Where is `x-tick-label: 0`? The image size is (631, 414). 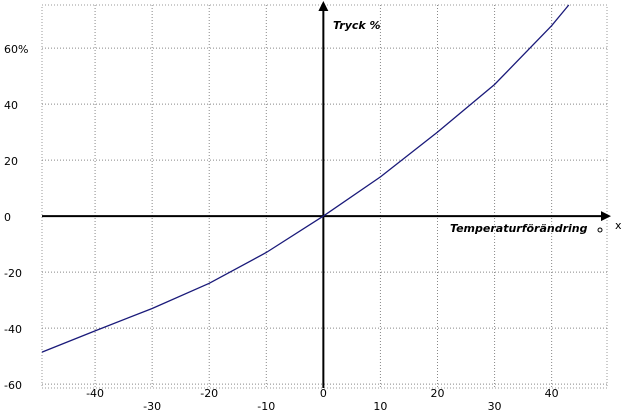
x-tick-label: 0 is located at coordinates (323, 393).